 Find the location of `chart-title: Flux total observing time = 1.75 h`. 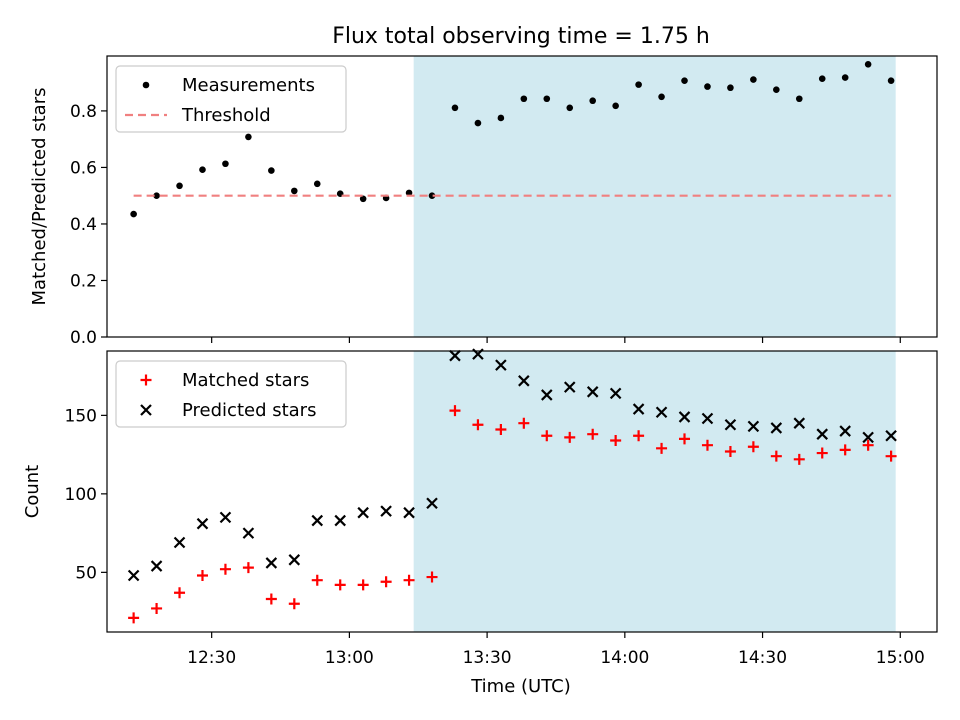

chart-title: Flux total observing time = 1.75 h is located at coordinates (521, 36).